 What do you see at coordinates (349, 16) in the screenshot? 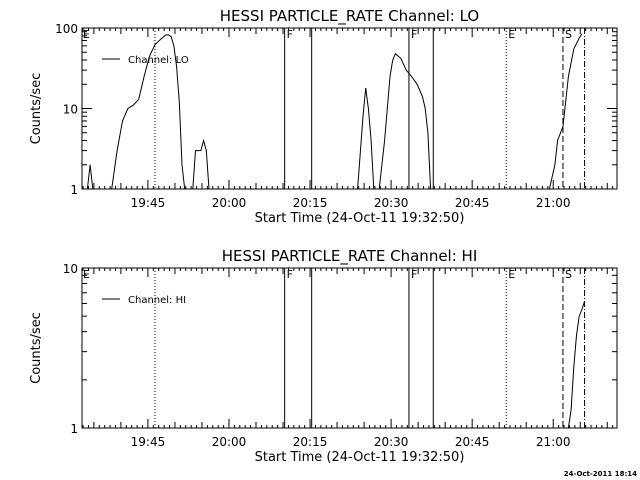
I see `chart-title: HESSI PARTICLE_RATE Channel: LO` at bounding box center [349, 16].